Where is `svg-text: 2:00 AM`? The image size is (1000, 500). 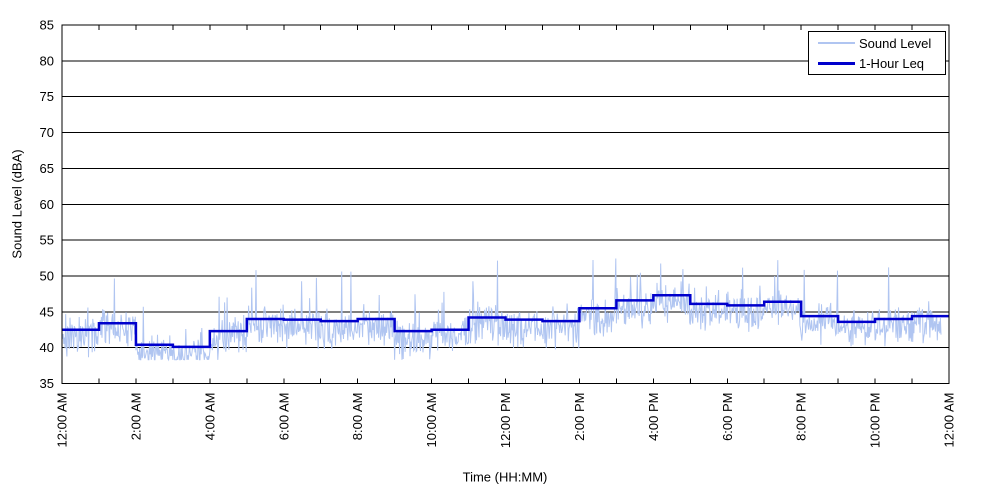 svg-text: 2:00 AM is located at coordinates (135, 417).